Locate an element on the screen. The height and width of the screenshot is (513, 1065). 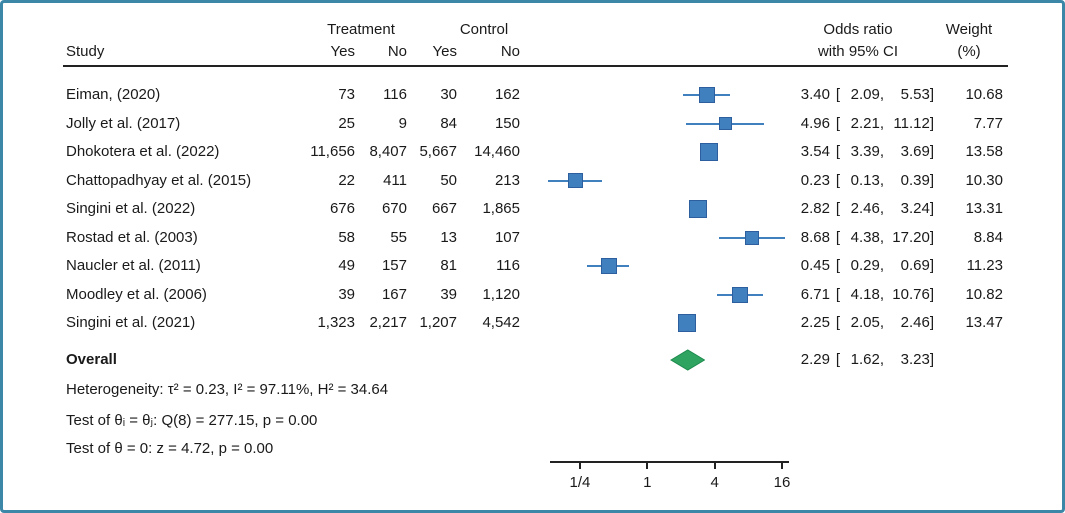
ci-low-value: 4.38, is located at coordinates (867, 237).